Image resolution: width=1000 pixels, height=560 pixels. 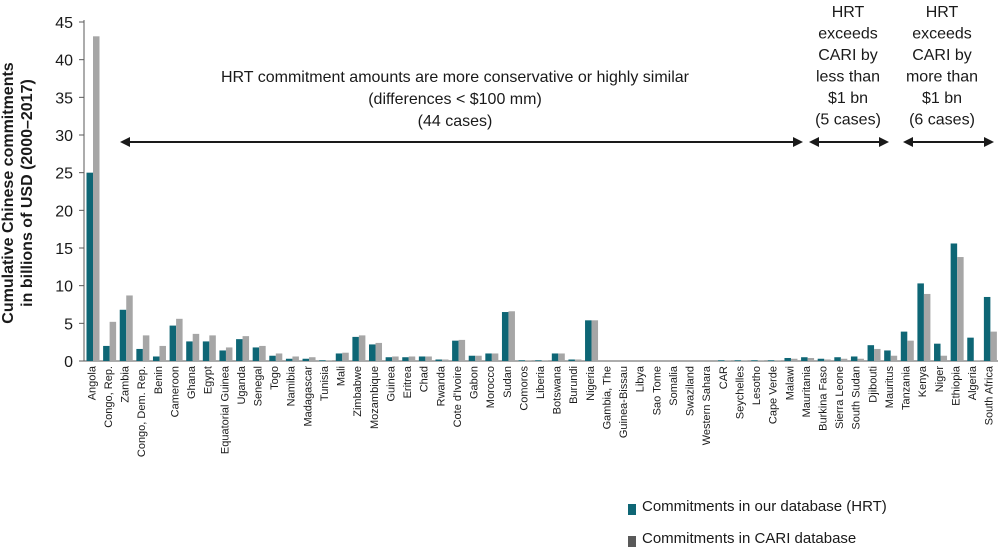 What do you see at coordinates (607, 397) in the screenshot?
I see `x-category-label: Gambia, The` at bounding box center [607, 397].